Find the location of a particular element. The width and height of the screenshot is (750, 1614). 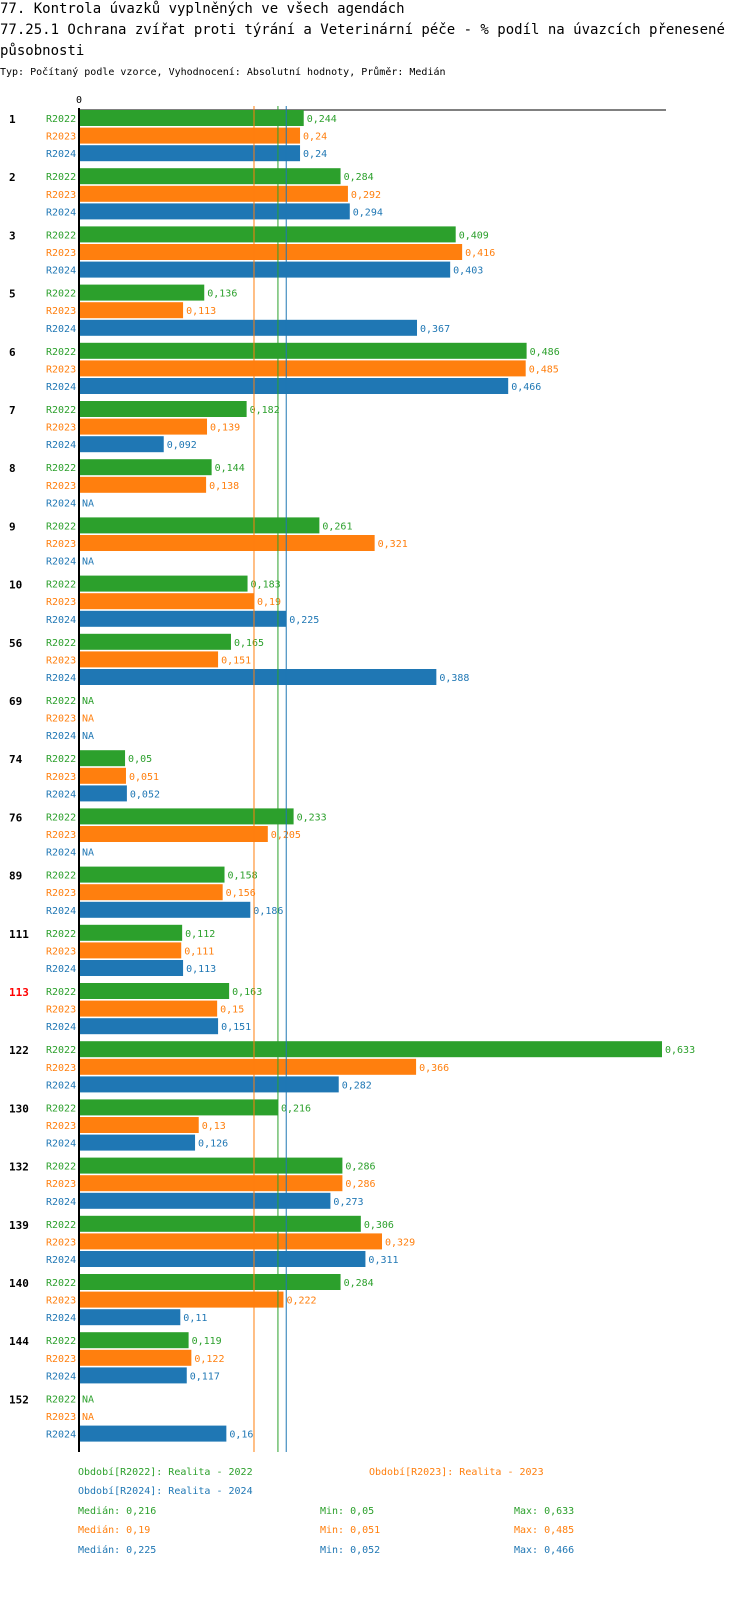

value-label: 0,13 is located at coordinates (214, 1126).